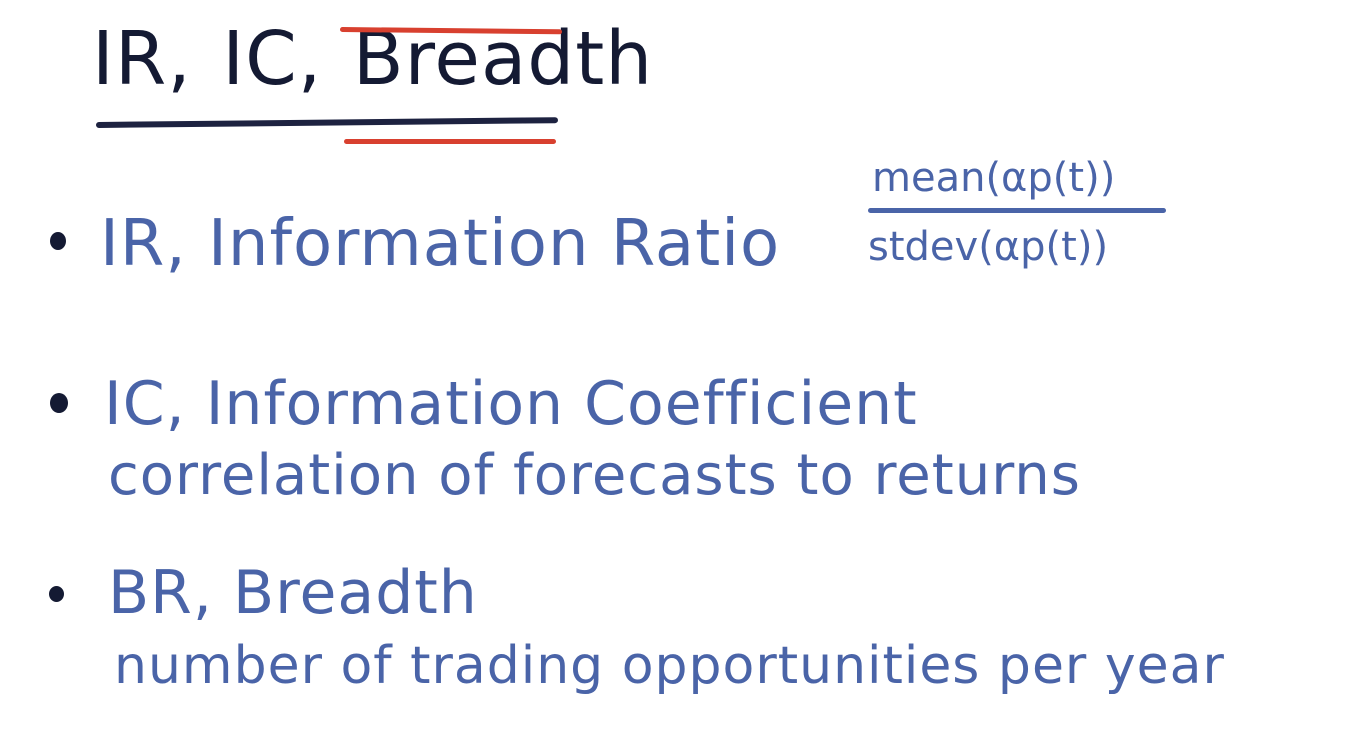 This screenshot has width=1350, height=755. Describe the element at coordinates (669, 666) in the screenshot. I see `br-detail: number of trading opportunities per year` at that location.